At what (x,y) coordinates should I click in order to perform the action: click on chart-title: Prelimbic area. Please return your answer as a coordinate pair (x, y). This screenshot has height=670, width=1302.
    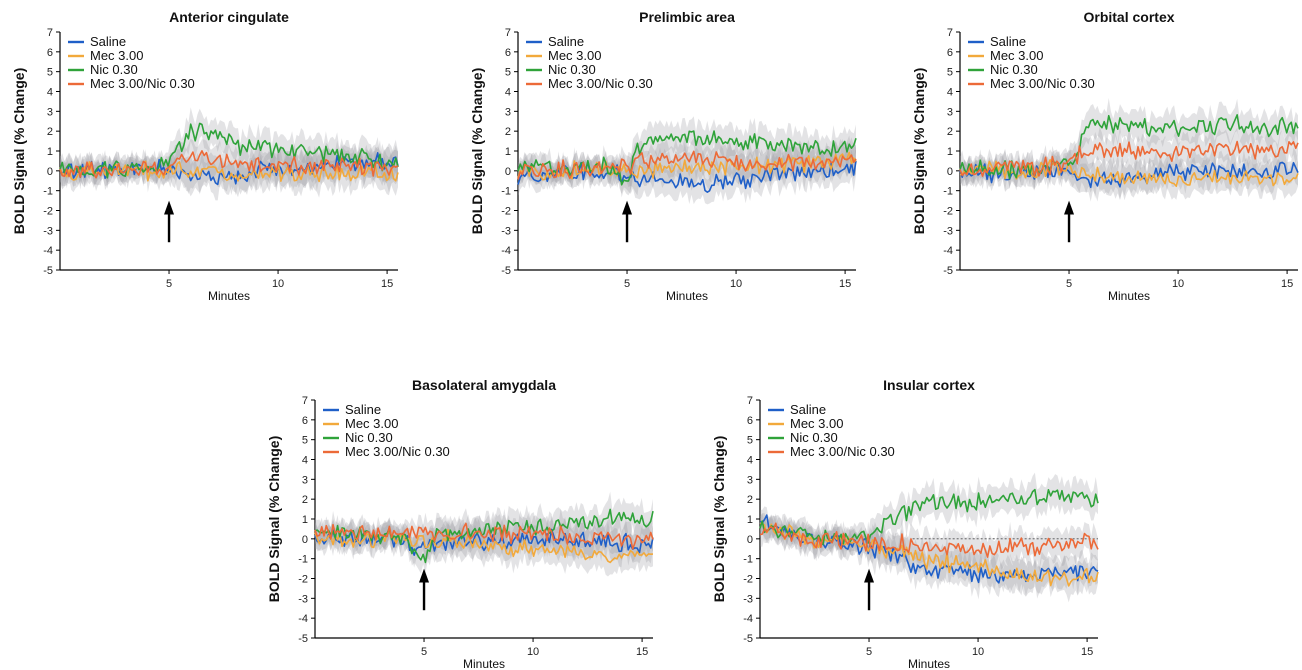
    Looking at the image, I should click on (687, 17).